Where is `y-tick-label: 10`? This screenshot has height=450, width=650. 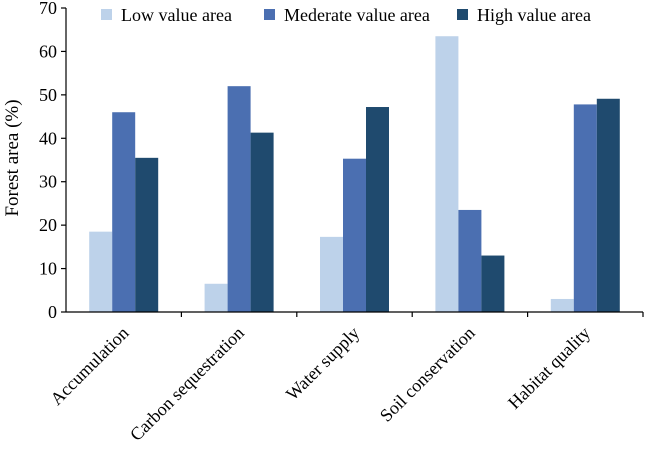
y-tick-label: 10 is located at coordinates (48, 269).